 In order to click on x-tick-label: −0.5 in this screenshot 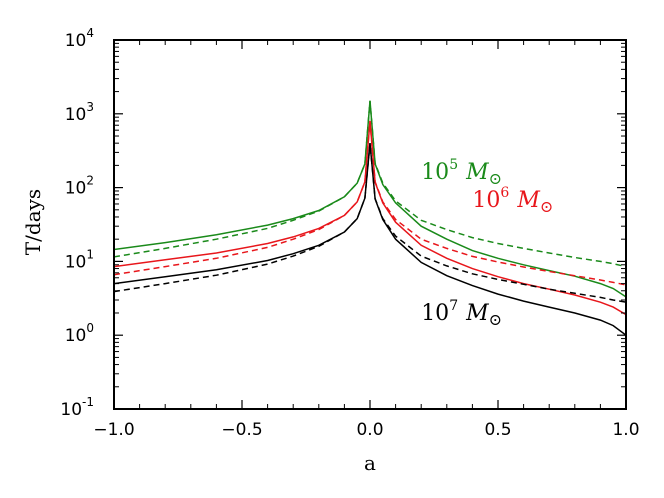, I will do `click(241, 430)`.